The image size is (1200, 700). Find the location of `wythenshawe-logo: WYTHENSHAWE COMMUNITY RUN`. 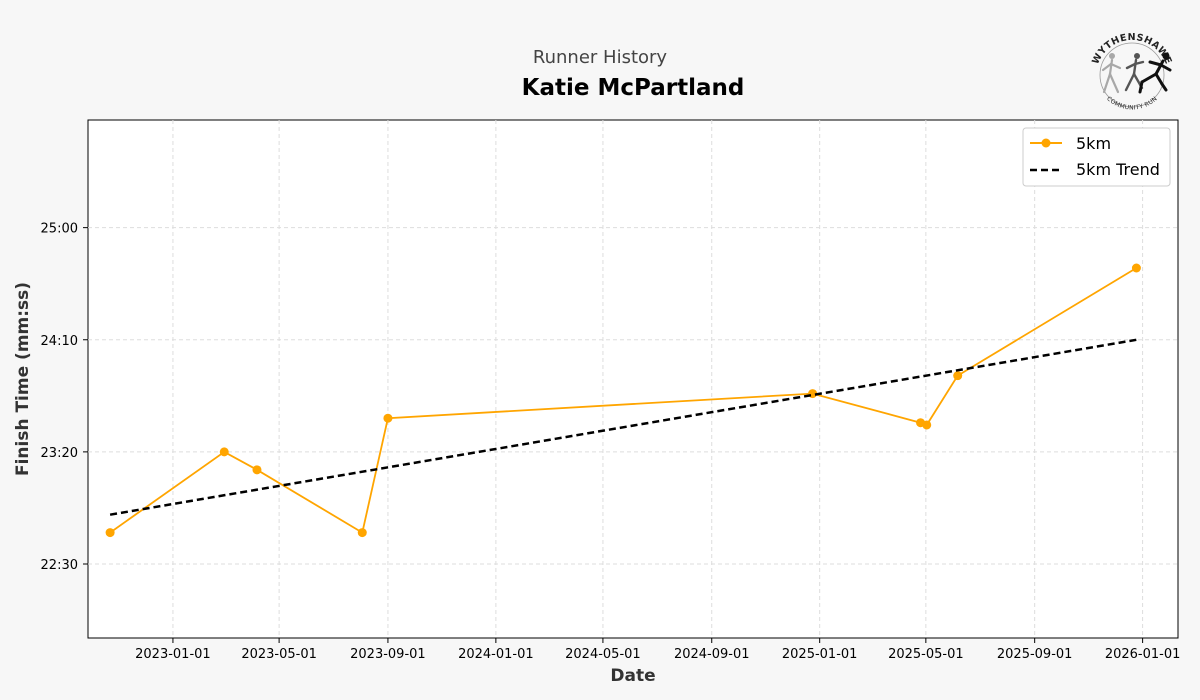

wythenshawe-logo: WYTHENSHAWE COMMUNITY RUN is located at coordinates (1132, 72).